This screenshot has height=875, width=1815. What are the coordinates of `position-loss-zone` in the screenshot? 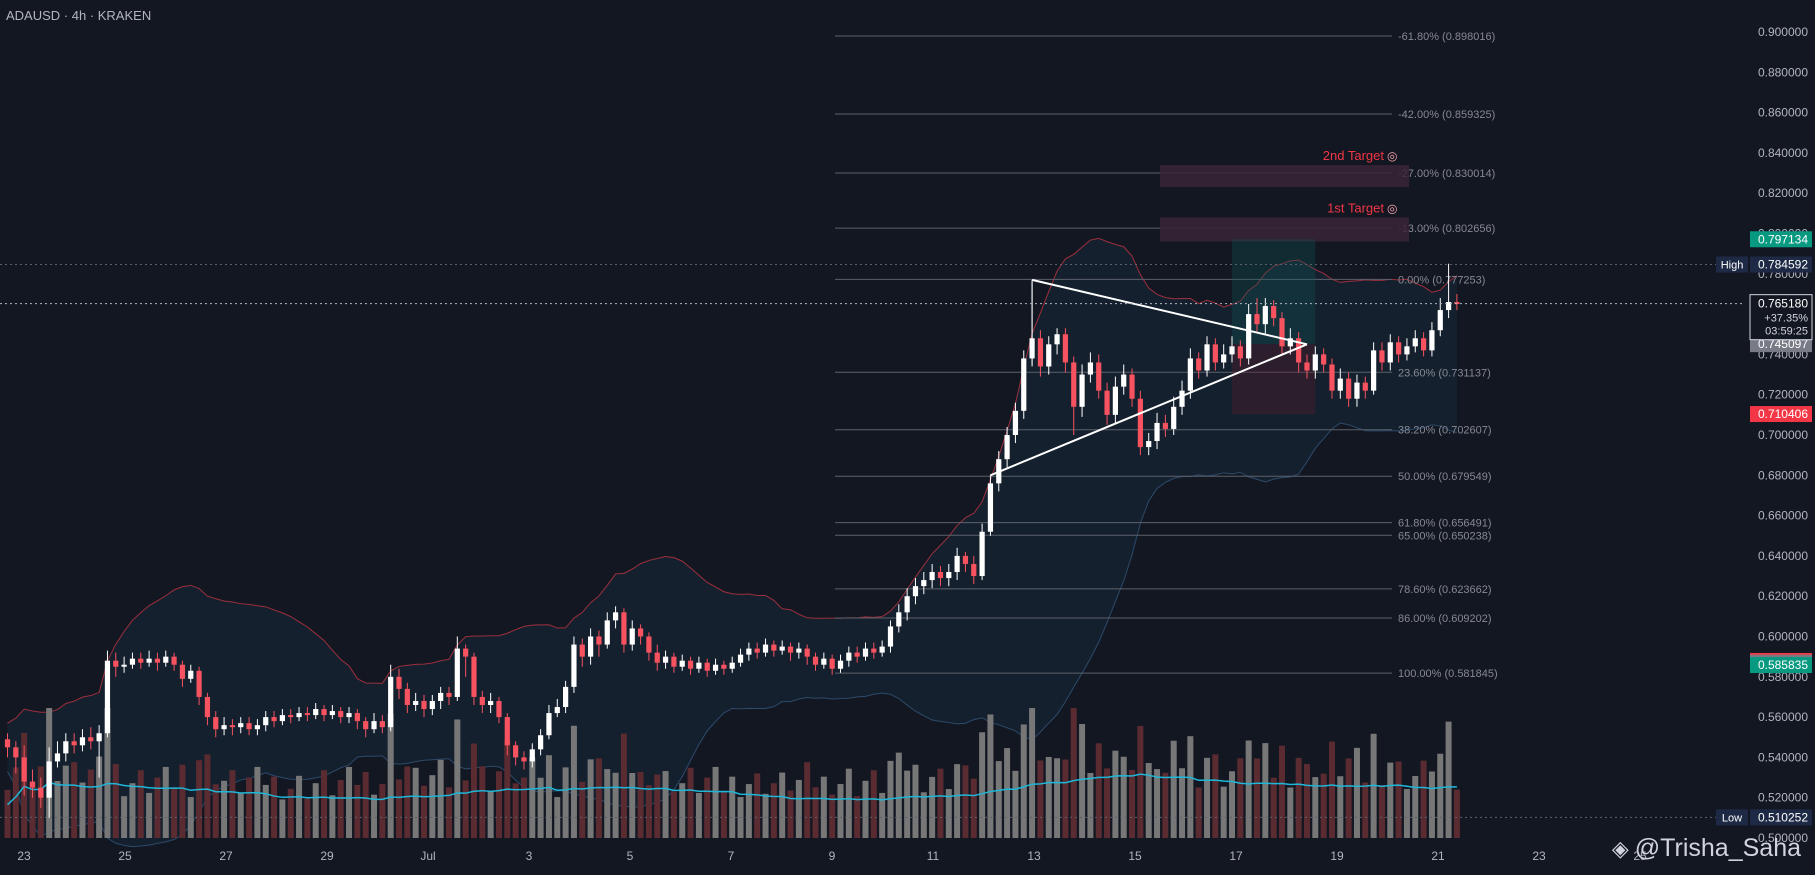 It's located at (1273, 379).